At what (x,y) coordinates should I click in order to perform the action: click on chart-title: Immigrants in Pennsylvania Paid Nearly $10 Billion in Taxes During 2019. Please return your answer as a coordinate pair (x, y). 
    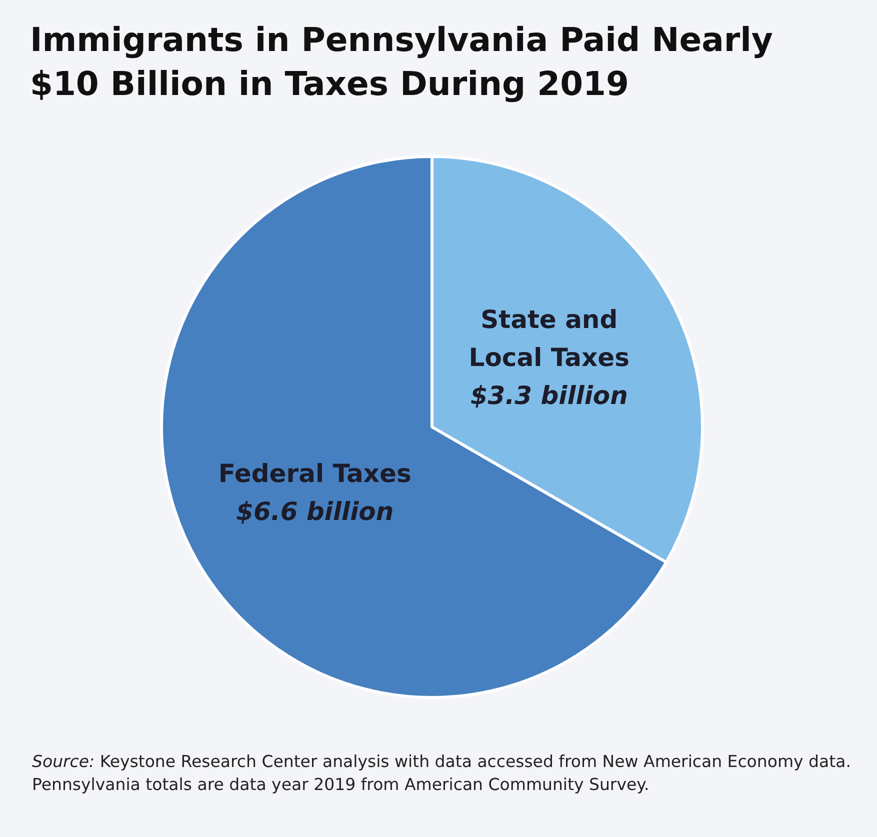
    Looking at the image, I should click on (402, 62).